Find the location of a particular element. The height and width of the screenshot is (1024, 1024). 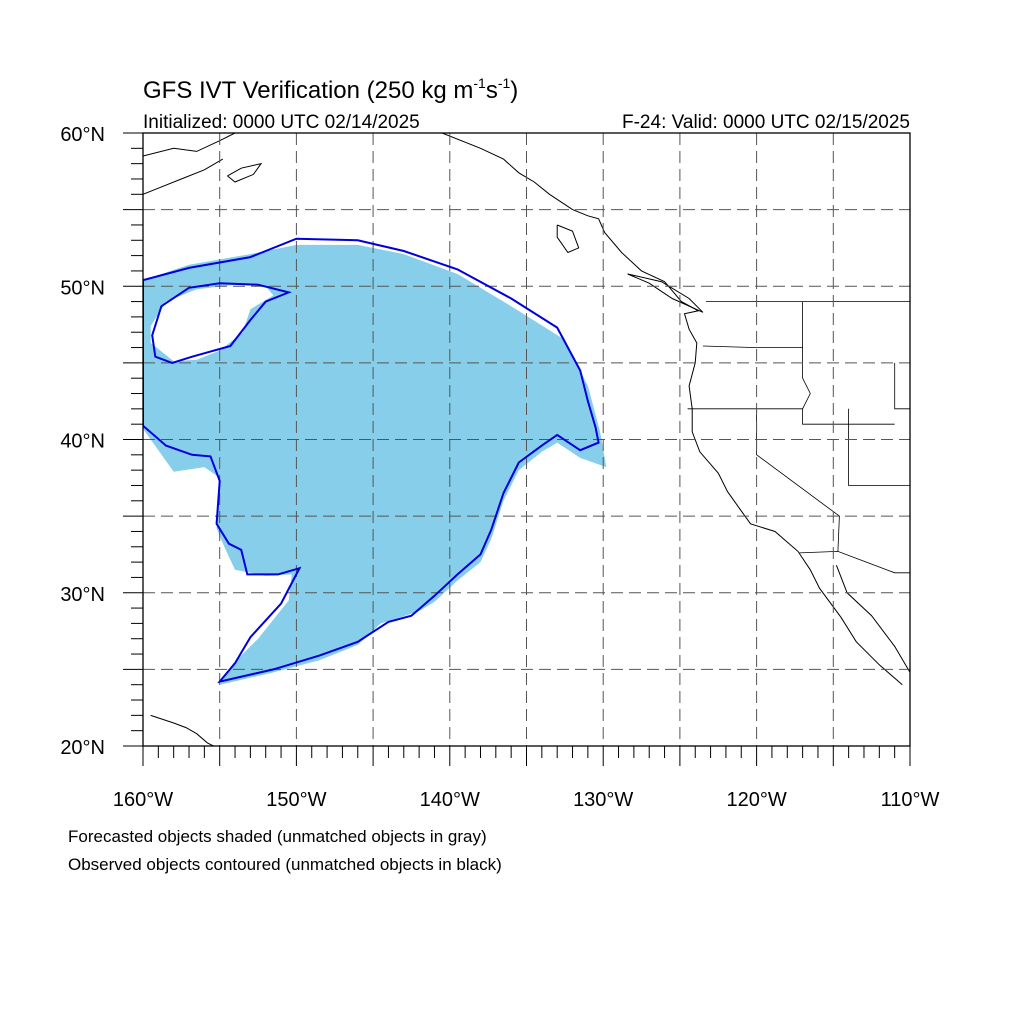

alaska-coast is located at coordinates (189, 145).